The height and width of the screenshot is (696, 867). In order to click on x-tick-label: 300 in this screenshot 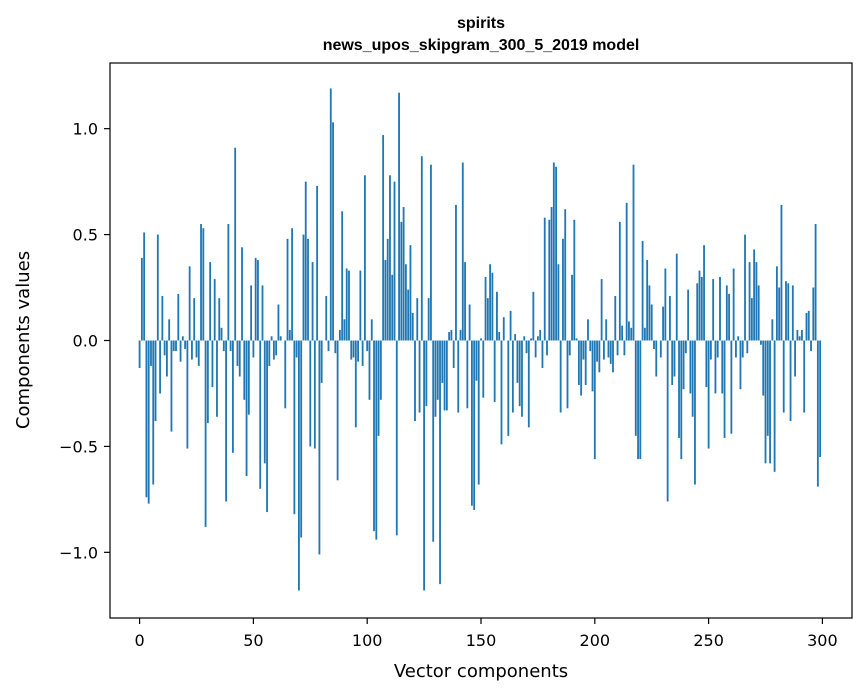, I will do `click(822, 640)`.